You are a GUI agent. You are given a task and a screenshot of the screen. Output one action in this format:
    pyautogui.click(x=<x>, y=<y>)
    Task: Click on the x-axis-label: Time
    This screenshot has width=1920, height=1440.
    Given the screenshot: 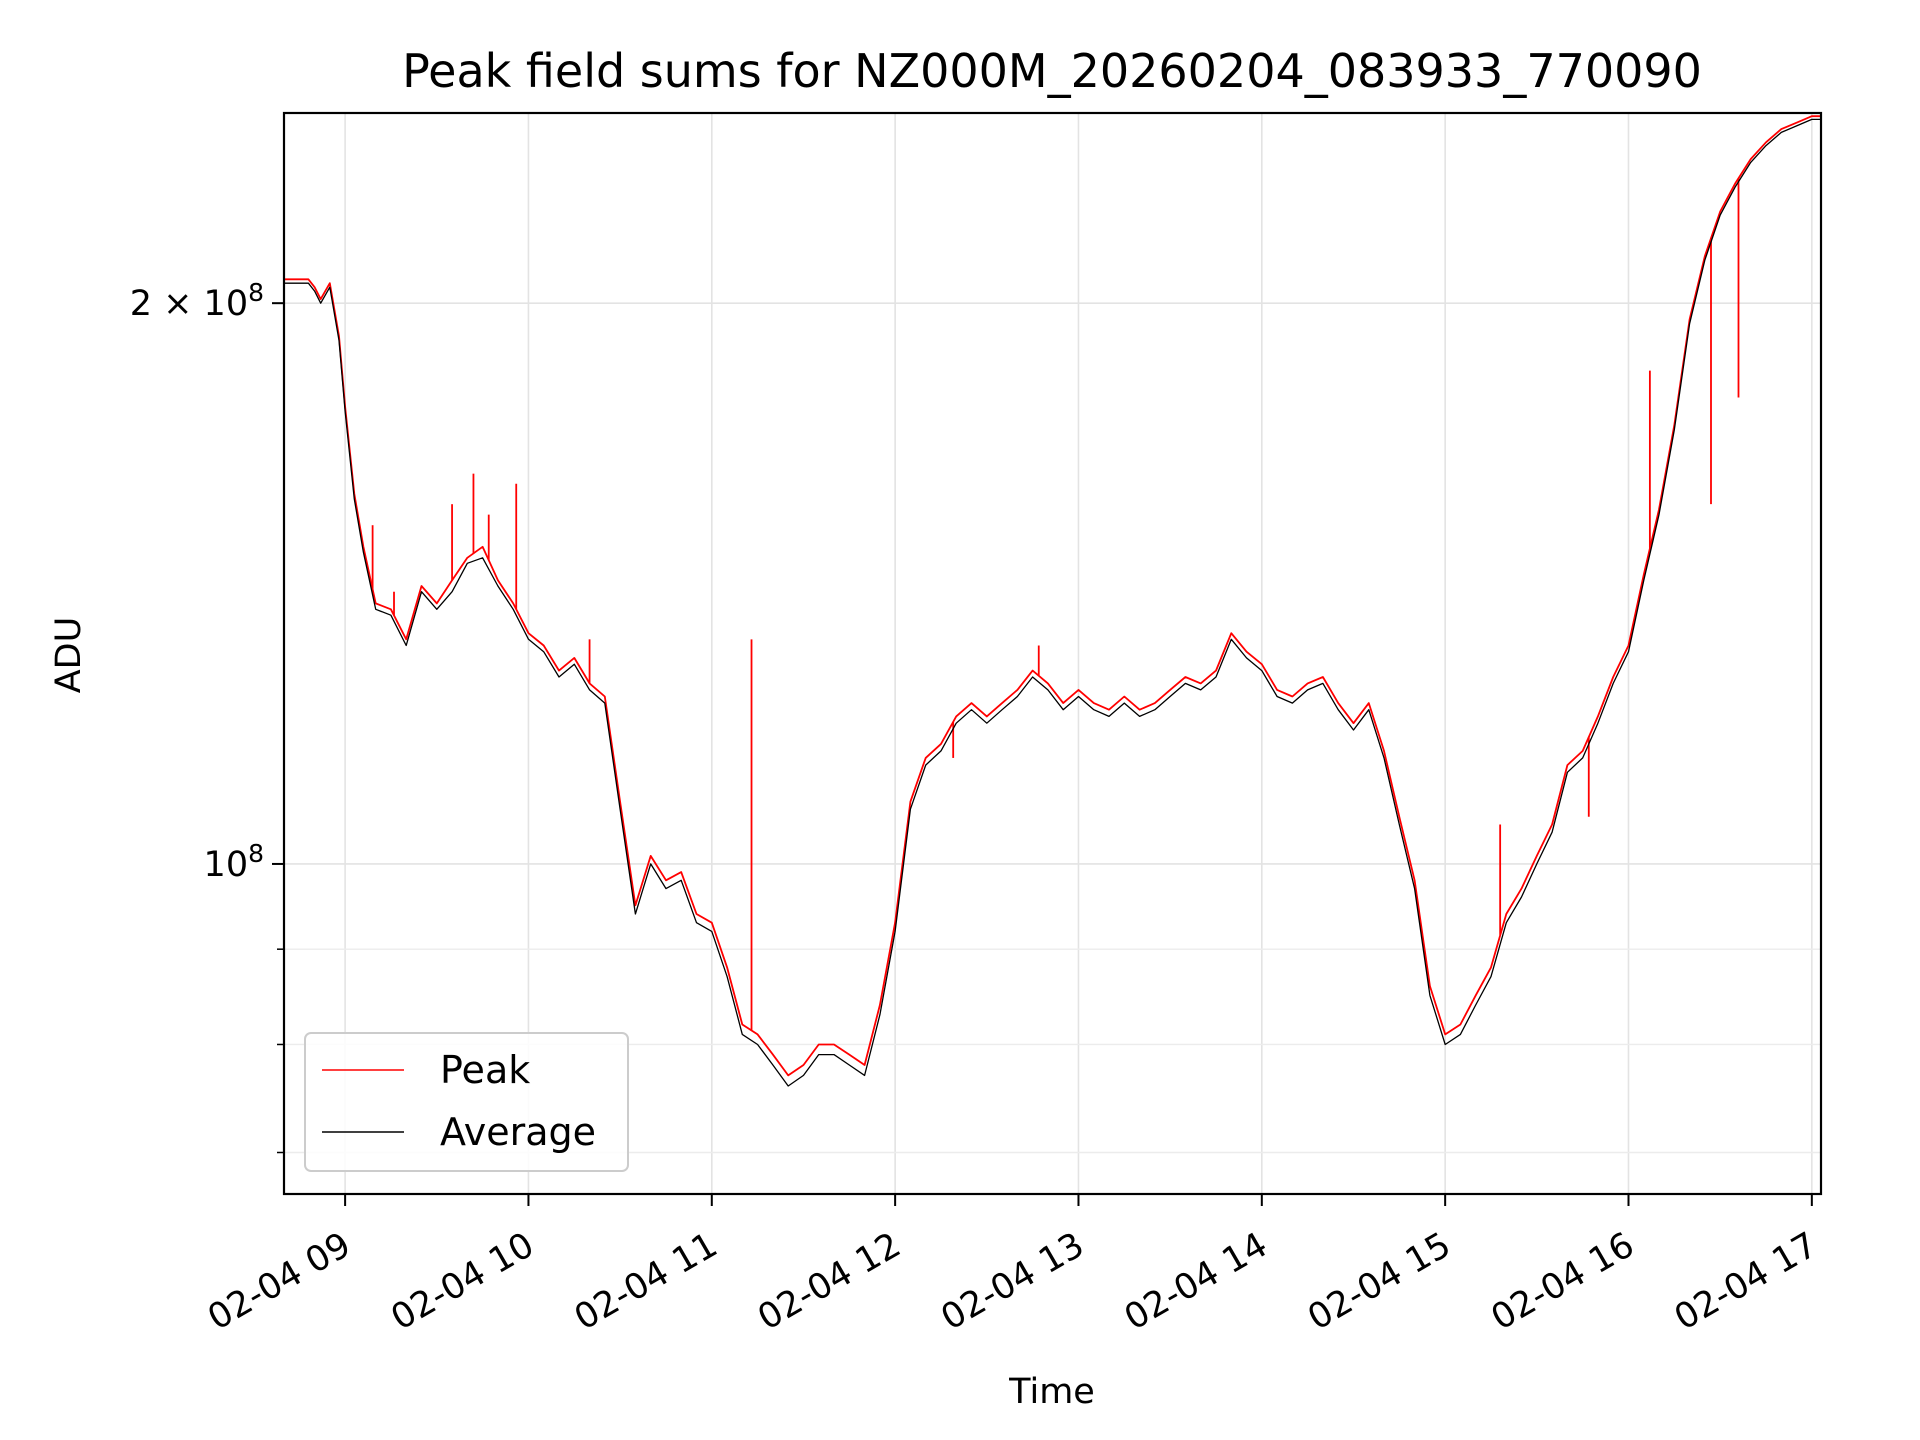 What is the action you would take?
    pyautogui.click(x=1051, y=1392)
    